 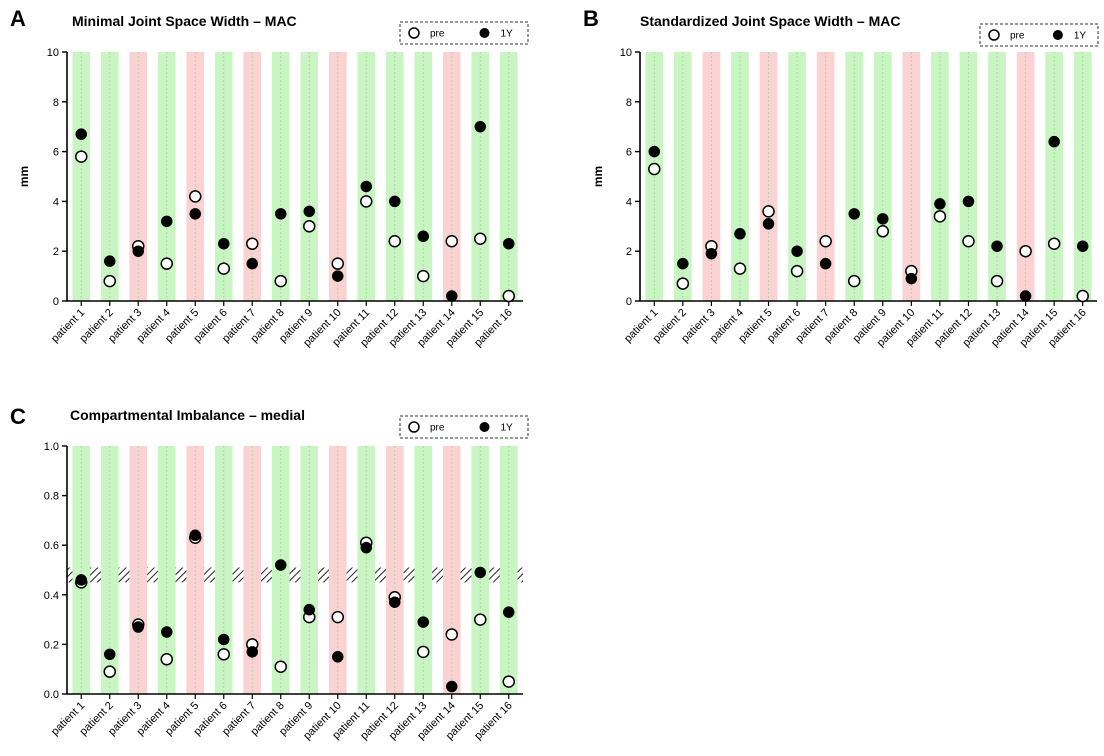 I want to click on panel-letter: C, so click(x=18, y=416).